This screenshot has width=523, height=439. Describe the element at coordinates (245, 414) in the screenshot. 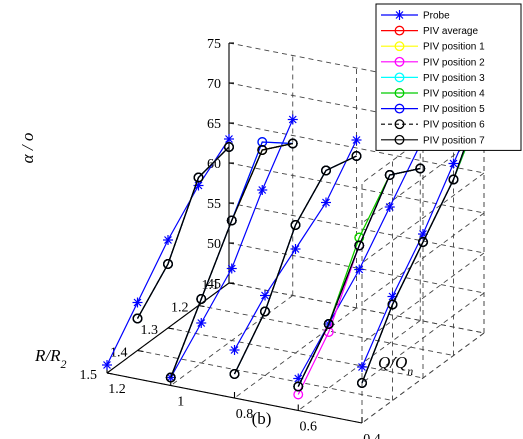

I see `x-tick-label: 0.8` at that location.